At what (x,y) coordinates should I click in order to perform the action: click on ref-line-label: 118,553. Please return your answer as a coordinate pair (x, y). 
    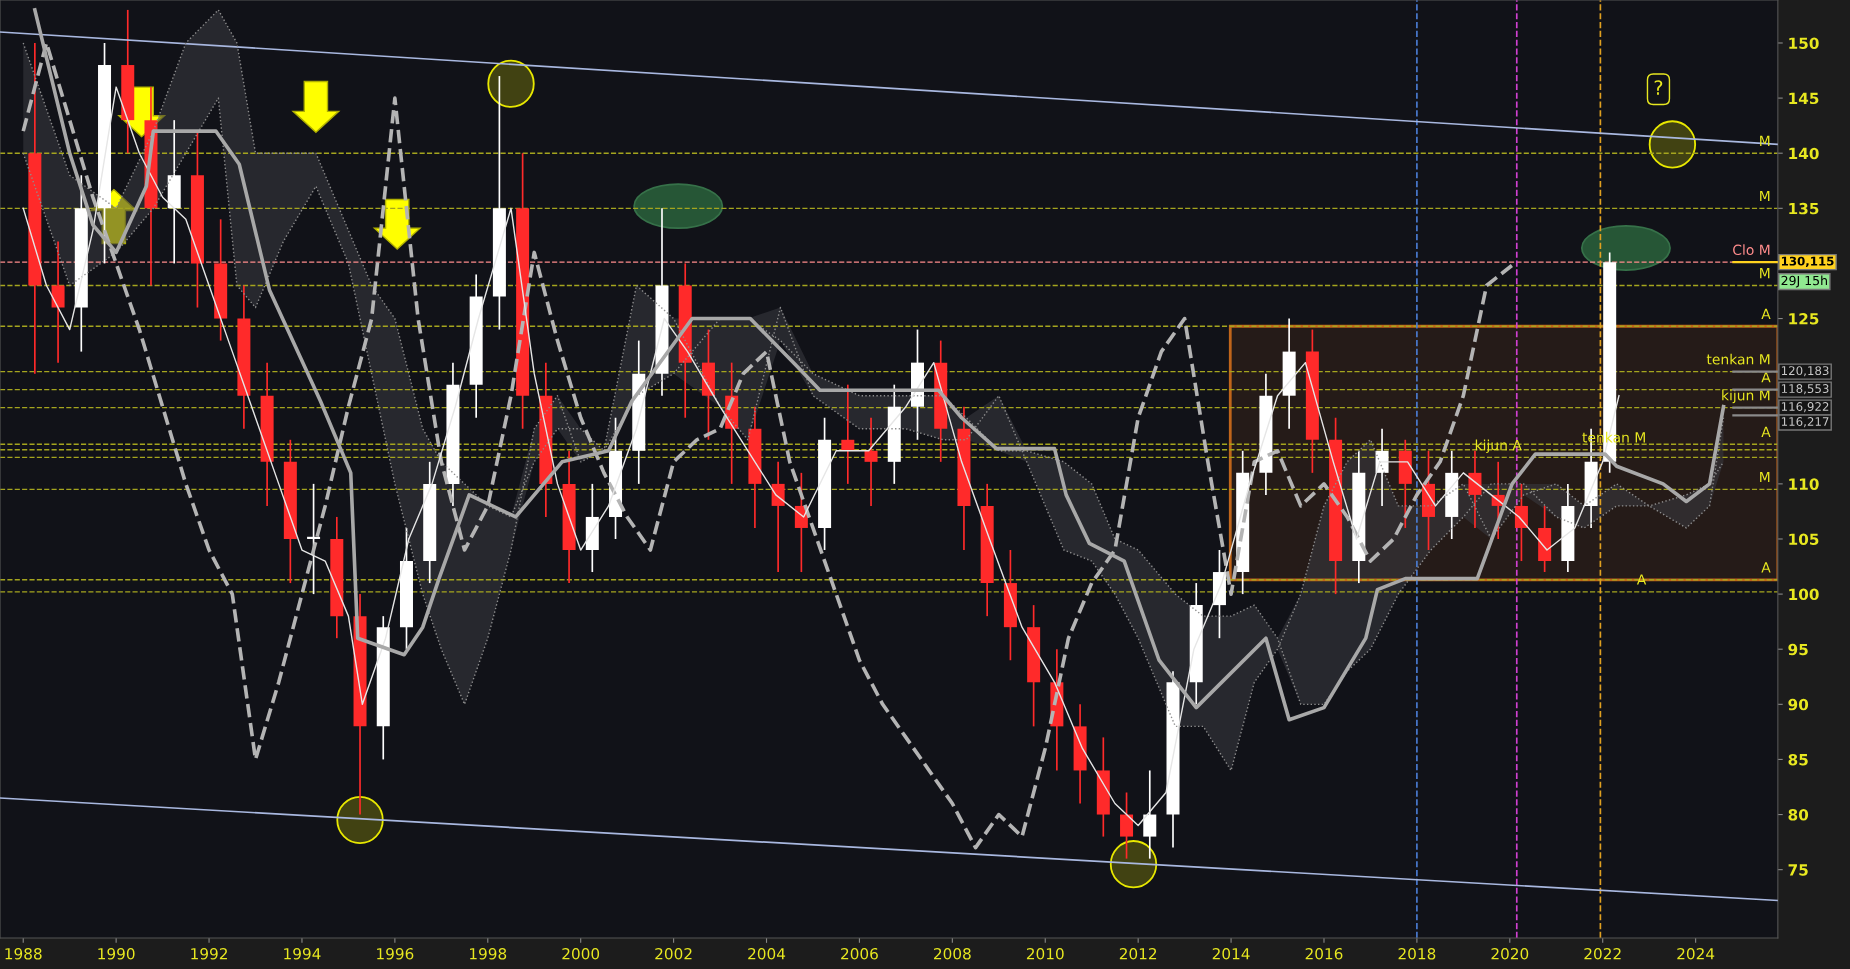
    Looking at the image, I should click on (1805, 389).